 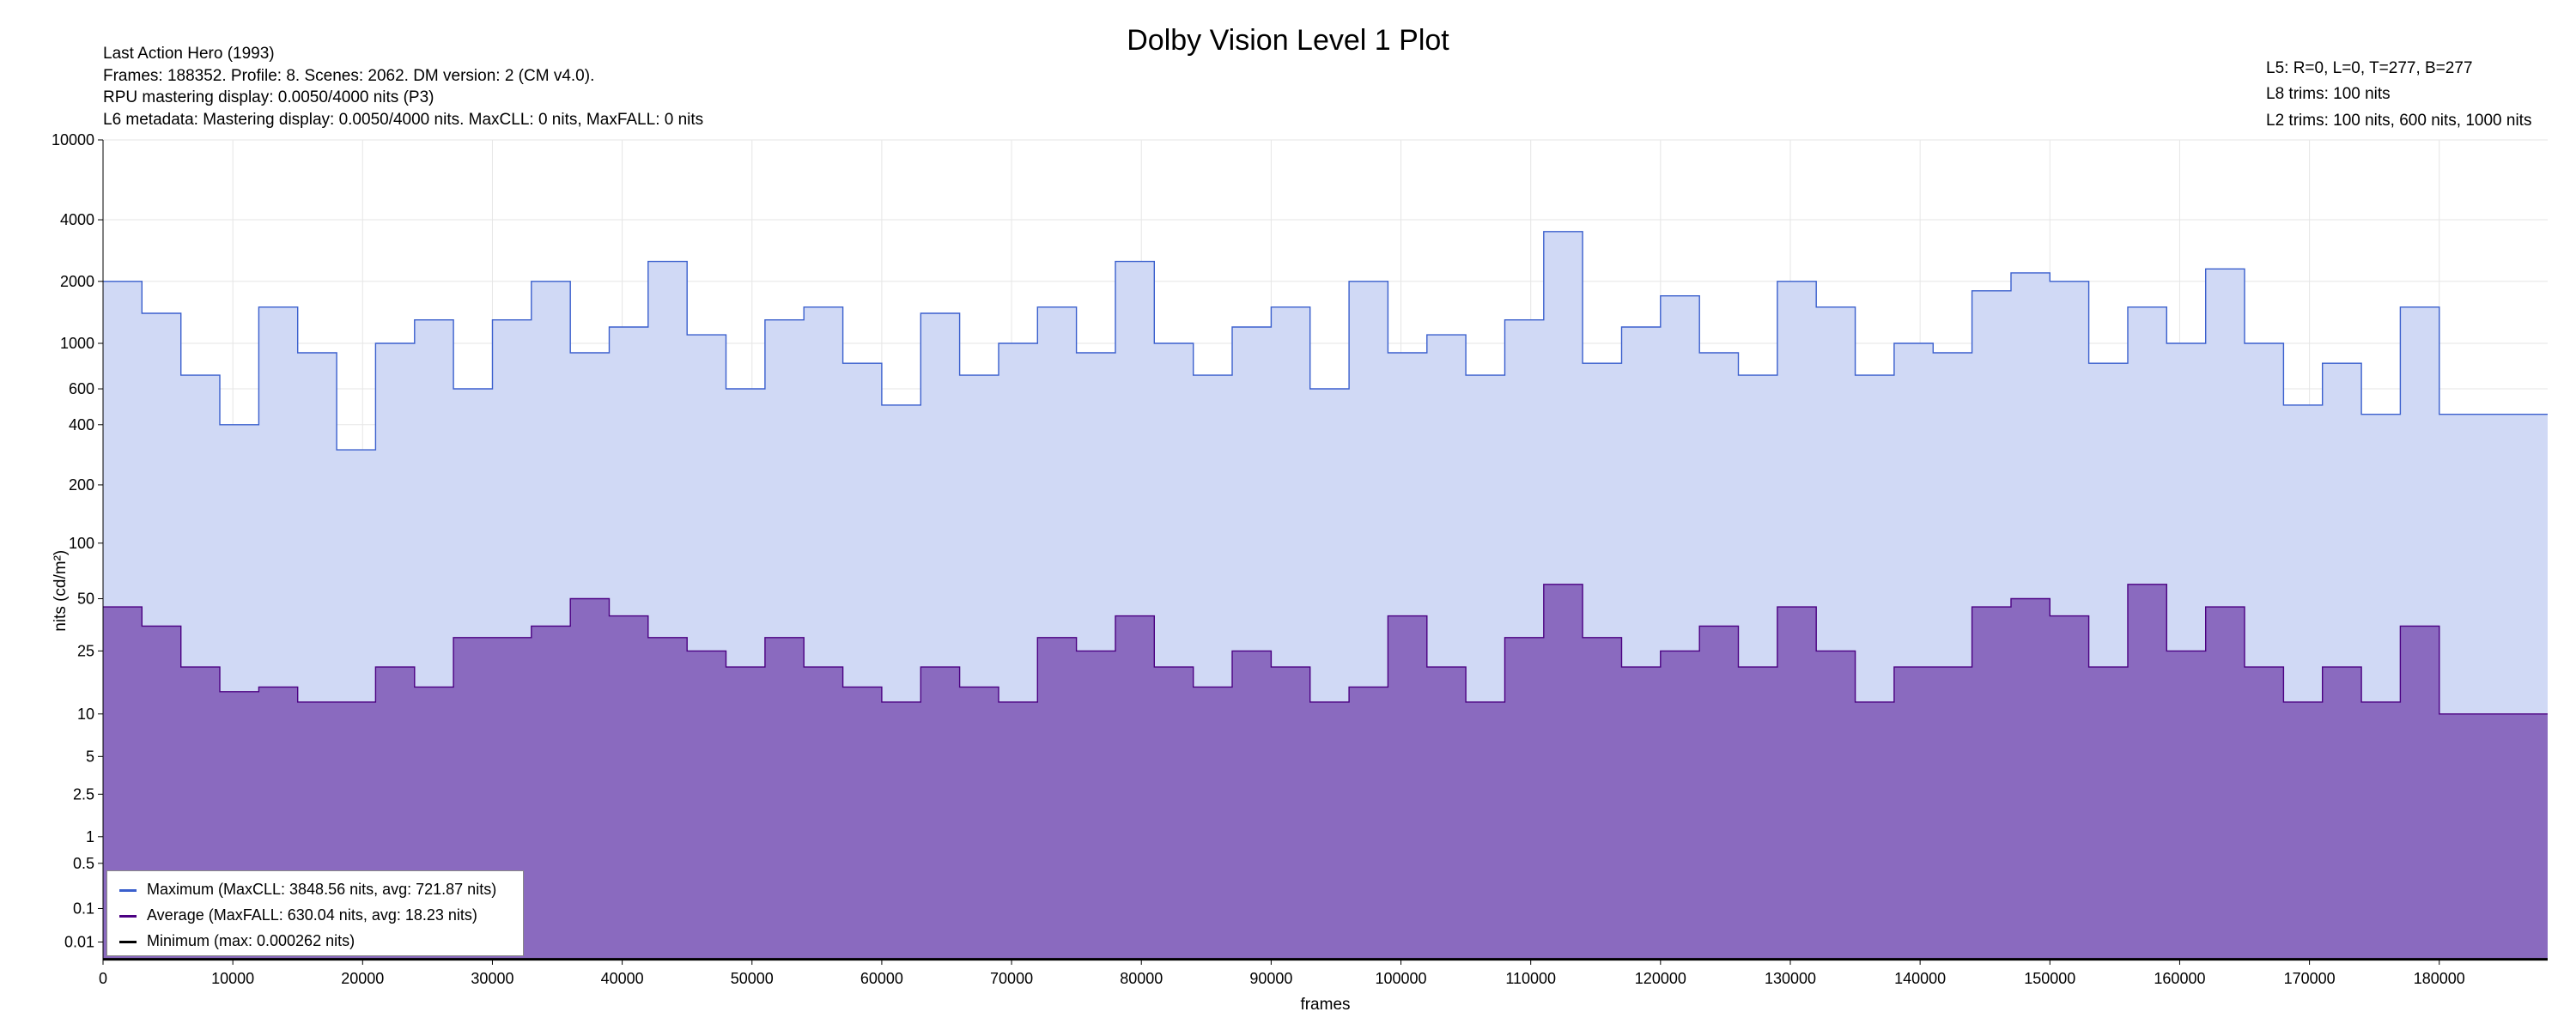 I want to click on x-tick-label: 100000, so click(x=1400, y=978).